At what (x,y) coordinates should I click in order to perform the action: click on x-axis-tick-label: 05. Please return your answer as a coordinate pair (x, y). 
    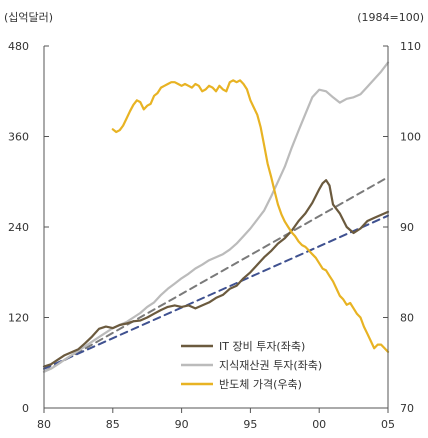
    Looking at the image, I should click on (388, 424).